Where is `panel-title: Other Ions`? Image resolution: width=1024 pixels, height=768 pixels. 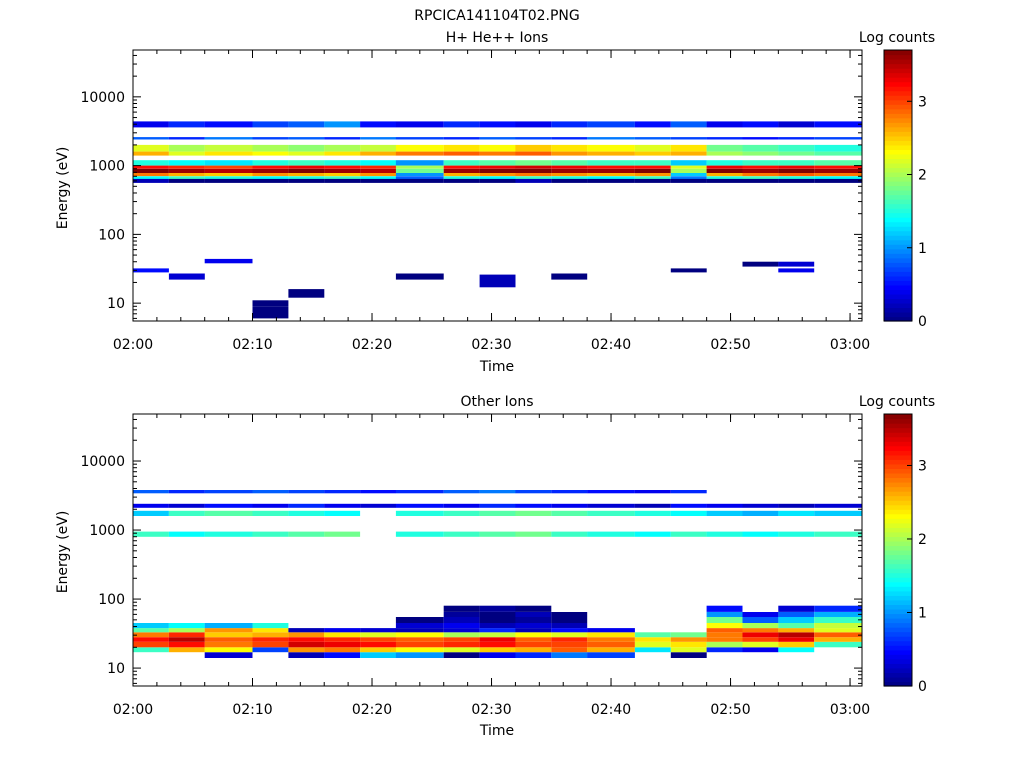
panel-title: Other Ions is located at coordinates (496, 402).